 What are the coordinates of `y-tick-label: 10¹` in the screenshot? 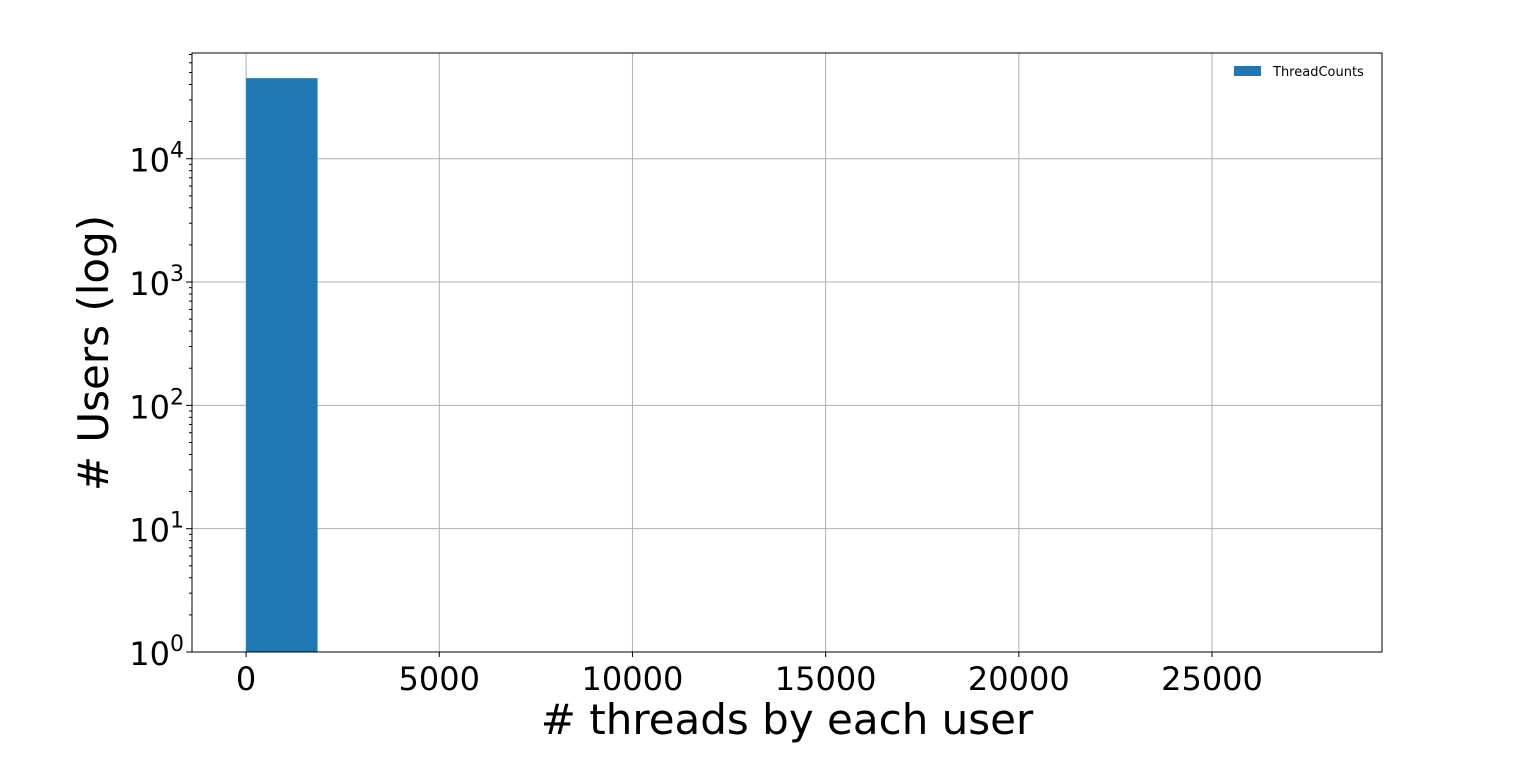 It's located at (156, 529).